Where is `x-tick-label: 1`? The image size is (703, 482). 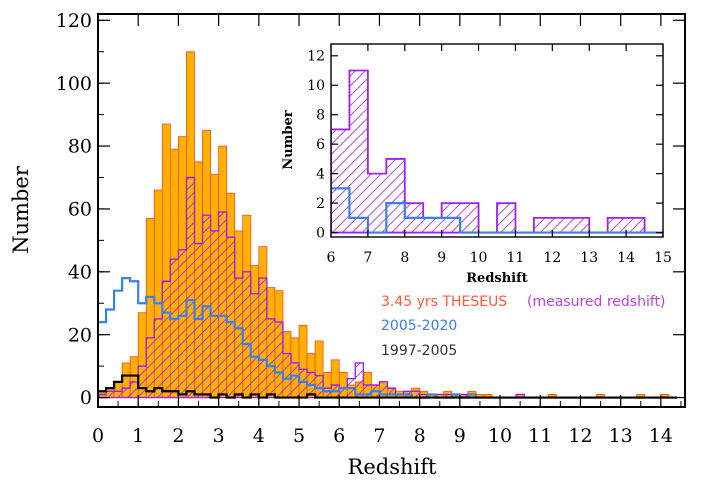
x-tick-label: 1 is located at coordinates (138, 436).